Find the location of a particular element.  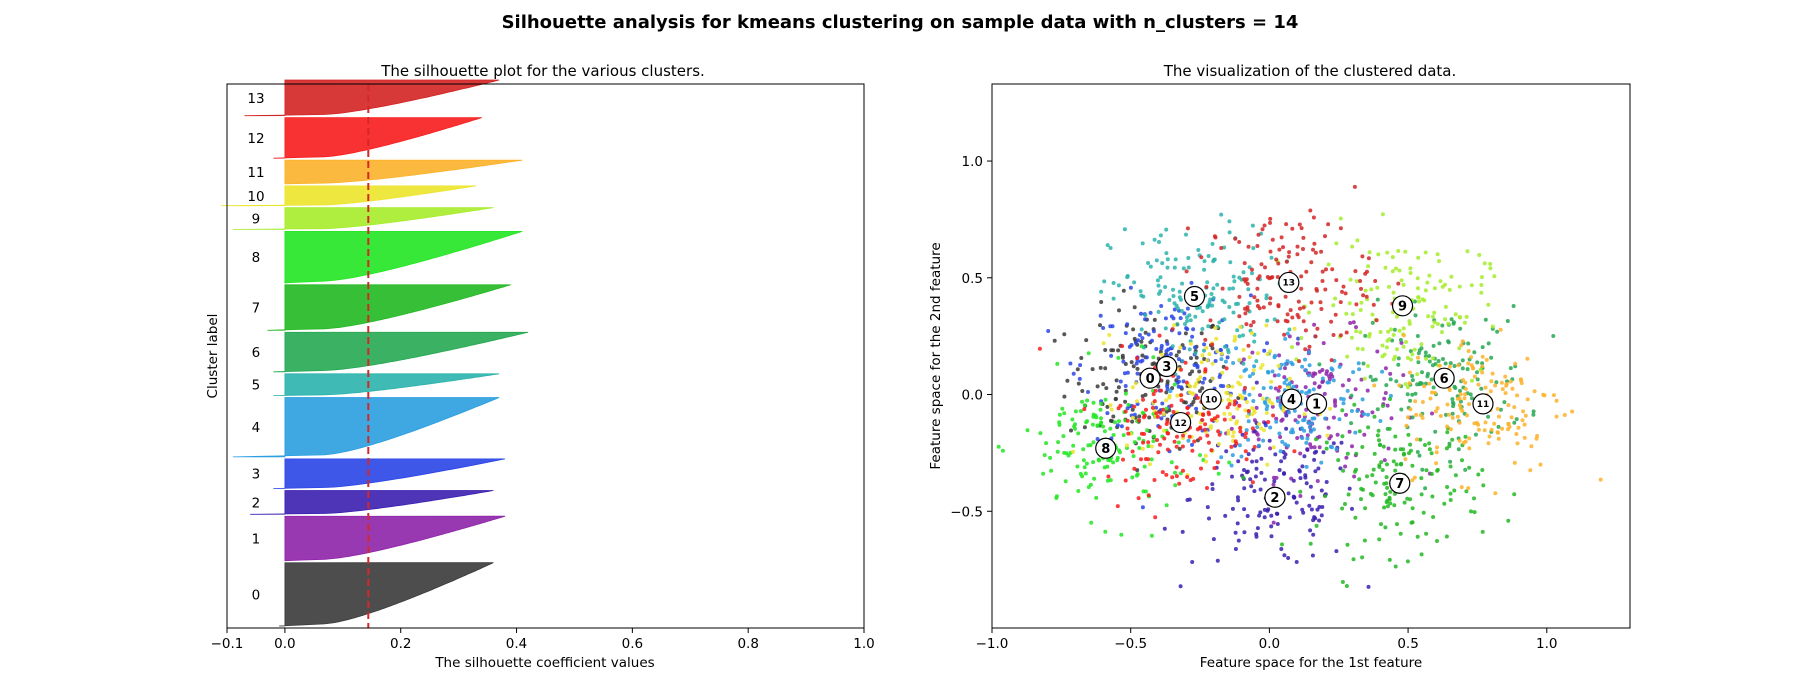

x-tick-label: 1.0 is located at coordinates (1546, 644).